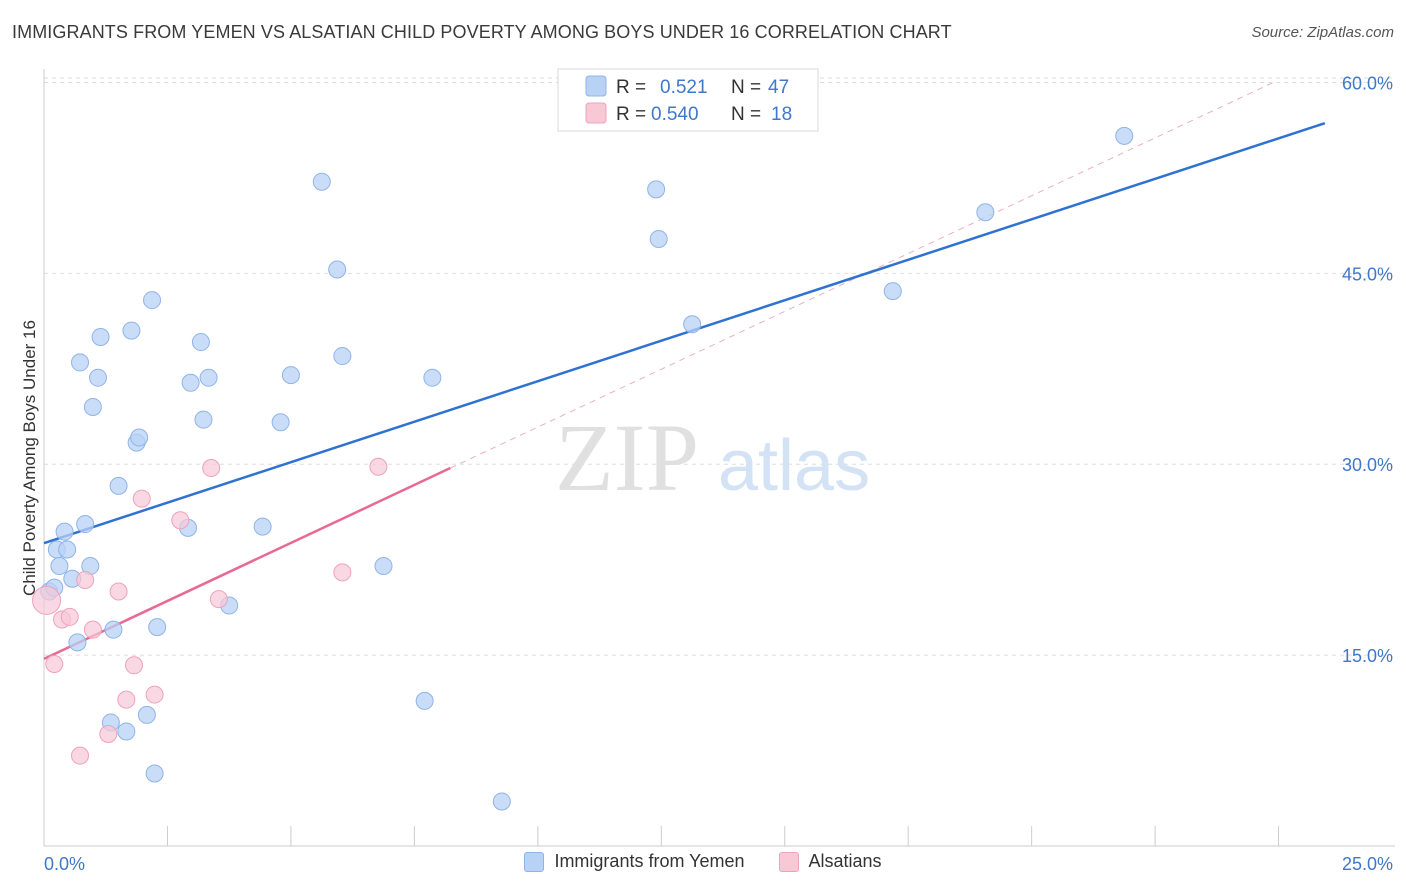 This screenshot has width=1406, height=892. What do you see at coordinates (1367, 864) in the screenshot?
I see `x-tick-label: 25.0%` at bounding box center [1367, 864].